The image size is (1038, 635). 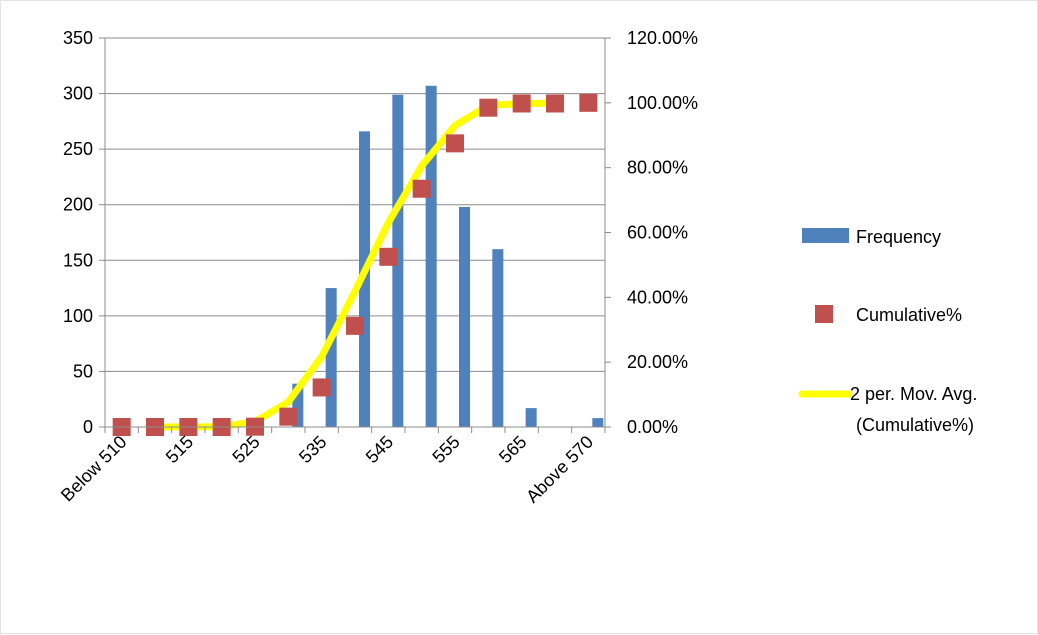 I want to click on y-right-tick-label: 0.00%, so click(x=652, y=427).